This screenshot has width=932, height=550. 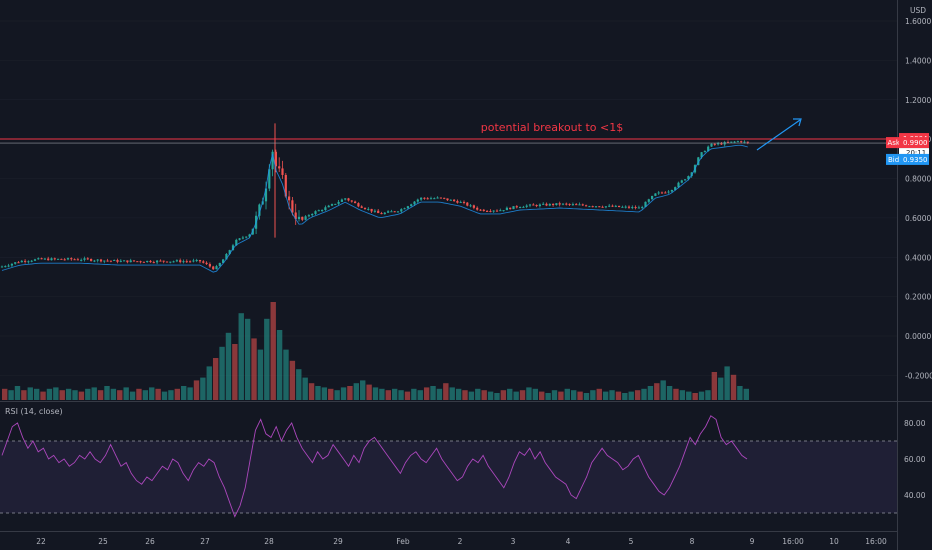 What do you see at coordinates (918, 297) in the screenshot?
I see `price-tick-label: 0.2000` at bounding box center [918, 297].